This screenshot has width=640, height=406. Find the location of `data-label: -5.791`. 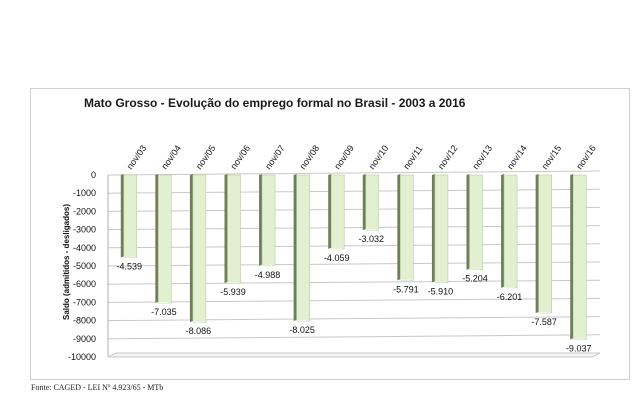

data-label: -5.791 is located at coordinates (406, 289).